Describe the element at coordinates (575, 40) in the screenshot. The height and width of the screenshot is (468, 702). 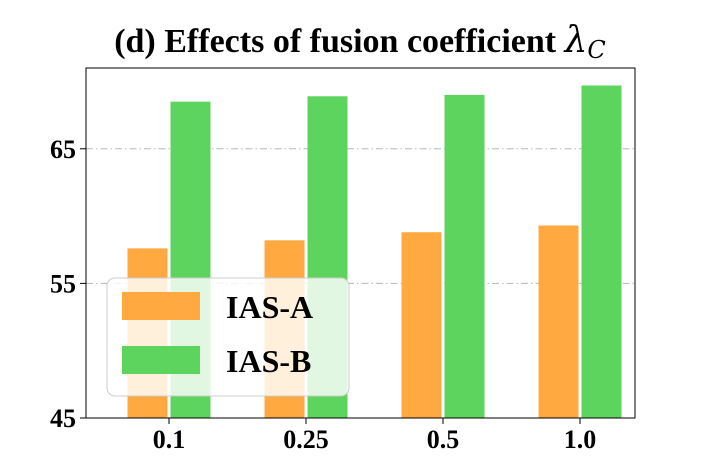
I see `chart-title-symbol: λ` at that location.